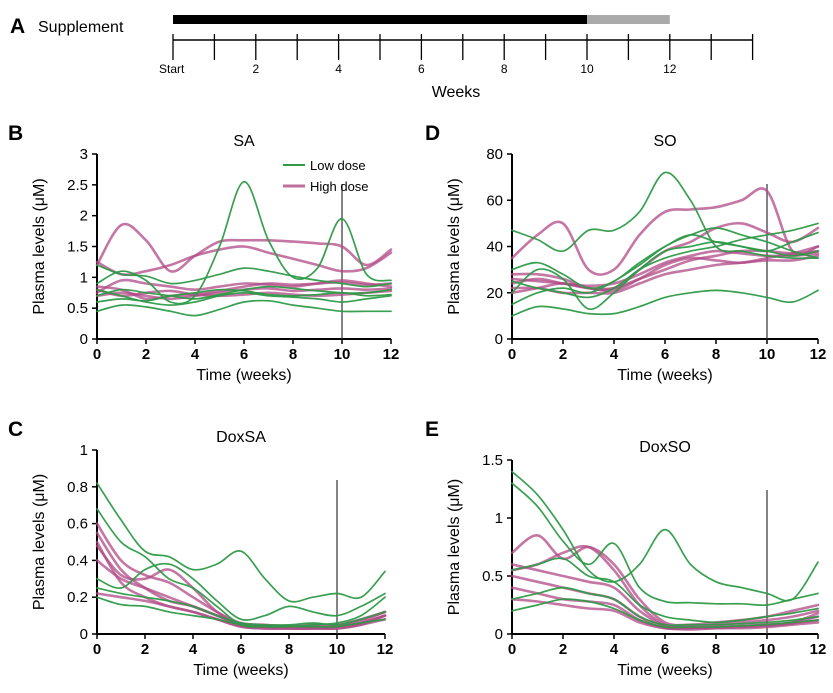 This screenshot has width=833, height=693. I want to click on supplement-label: Supplement, so click(81, 27).